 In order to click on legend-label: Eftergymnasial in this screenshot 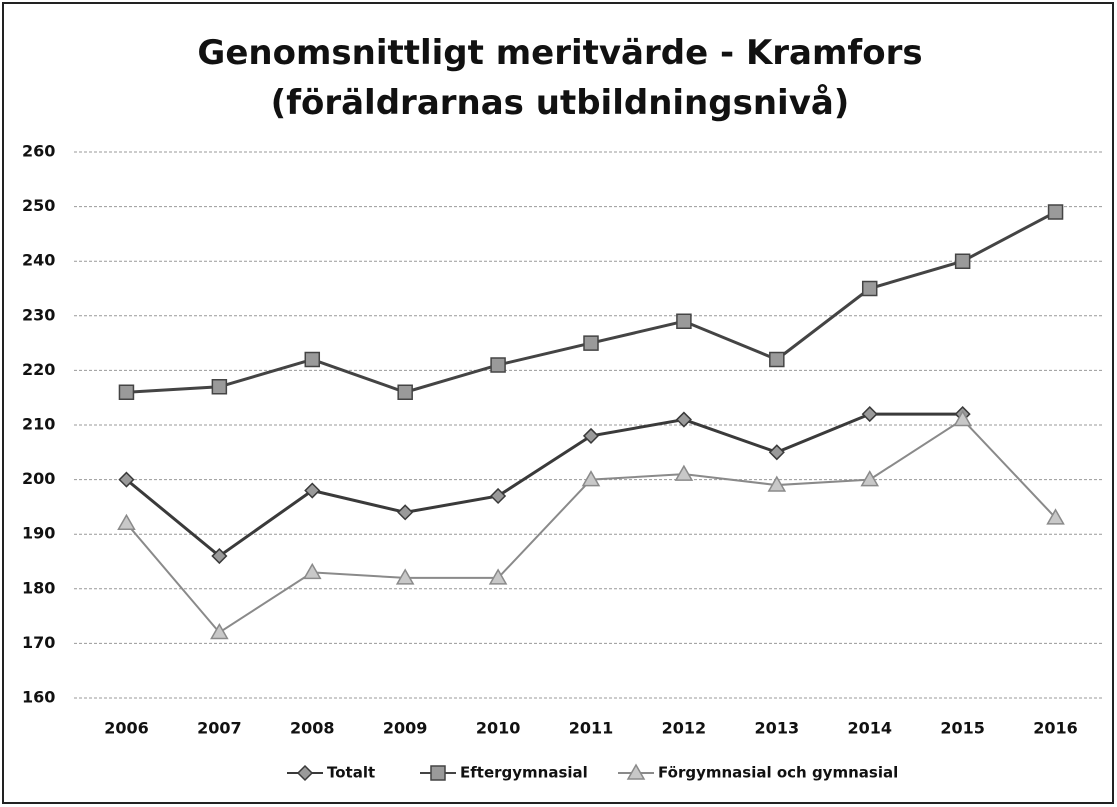, I will do `click(524, 773)`.